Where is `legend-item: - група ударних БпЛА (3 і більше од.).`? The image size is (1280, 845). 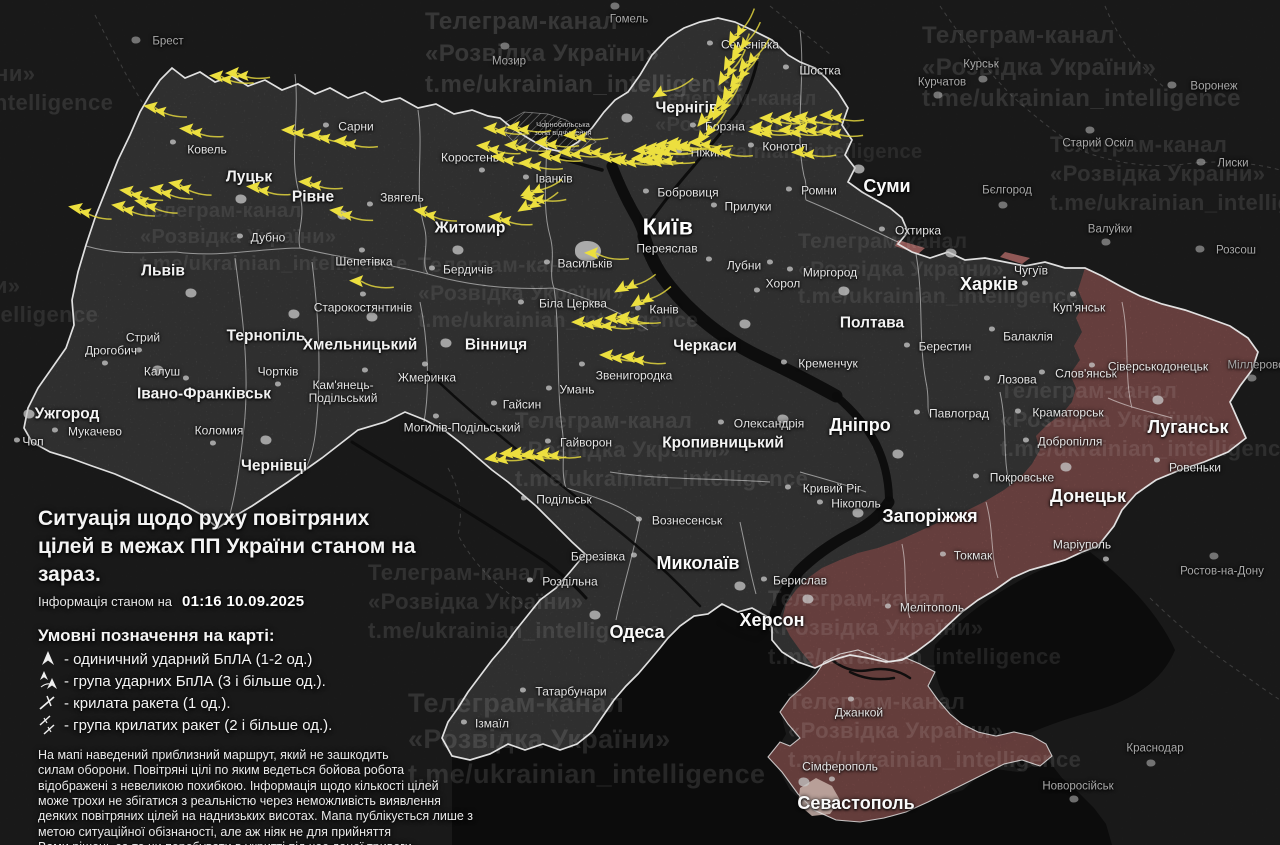 legend-item: - група ударних БпЛА (3 і більше од.). is located at coordinates (258, 681).